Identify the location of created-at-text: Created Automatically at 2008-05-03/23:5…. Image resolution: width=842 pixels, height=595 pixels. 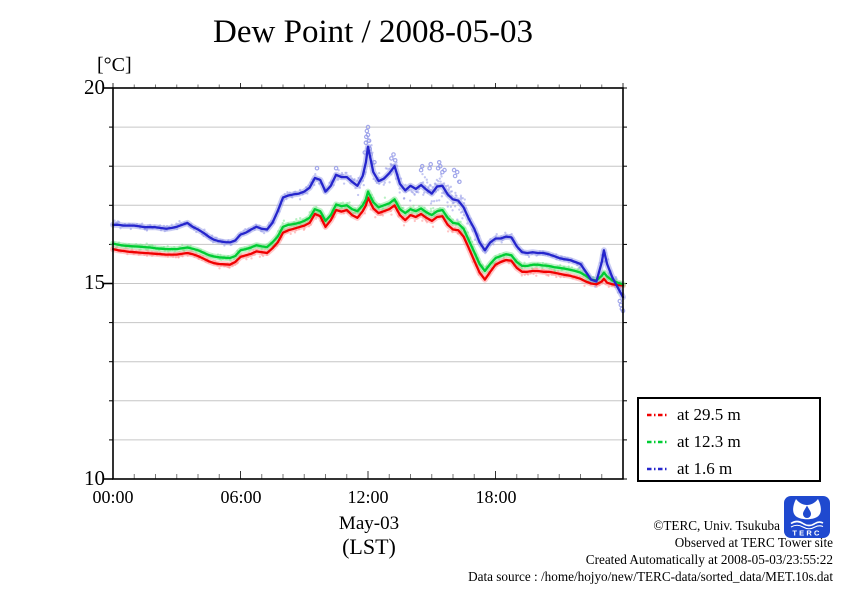
(709, 559).